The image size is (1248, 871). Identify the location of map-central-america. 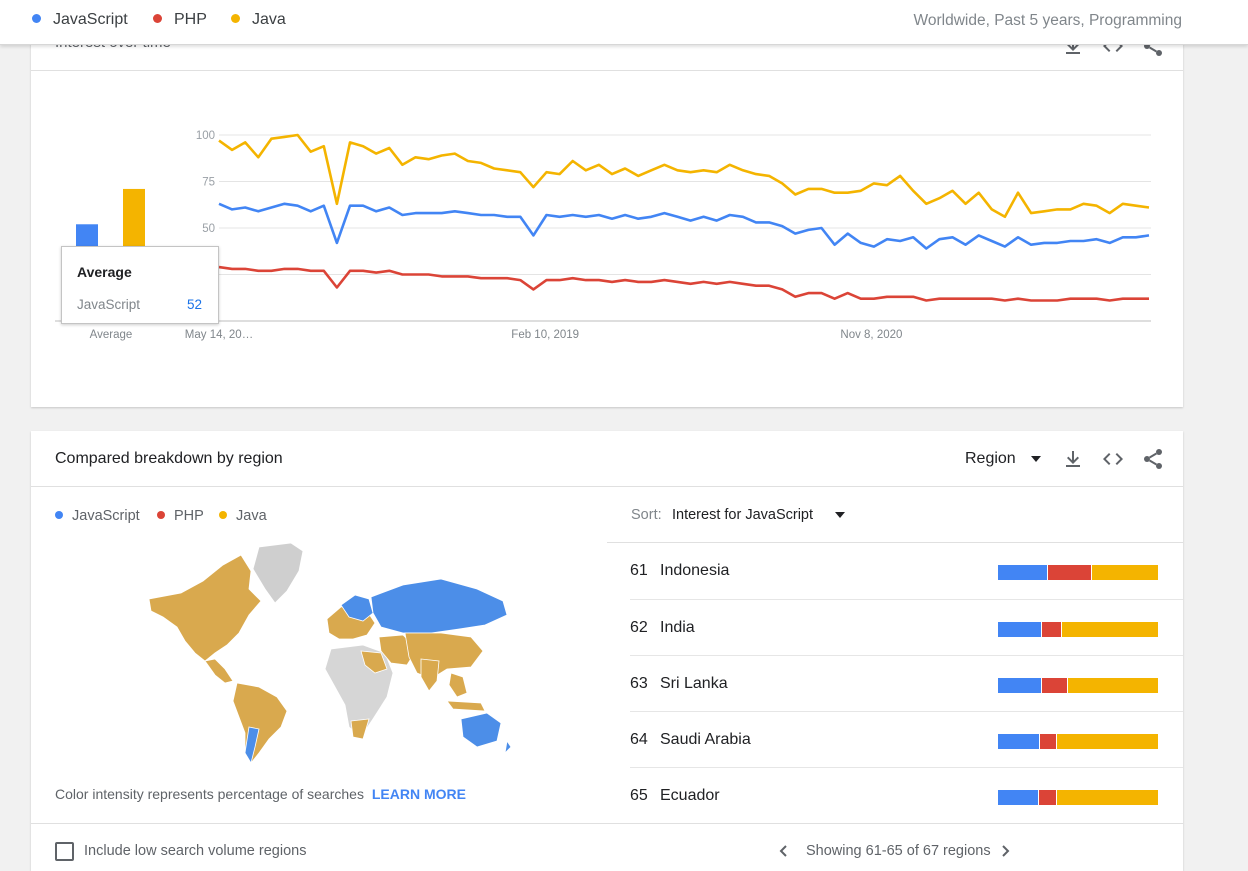
(219, 671).